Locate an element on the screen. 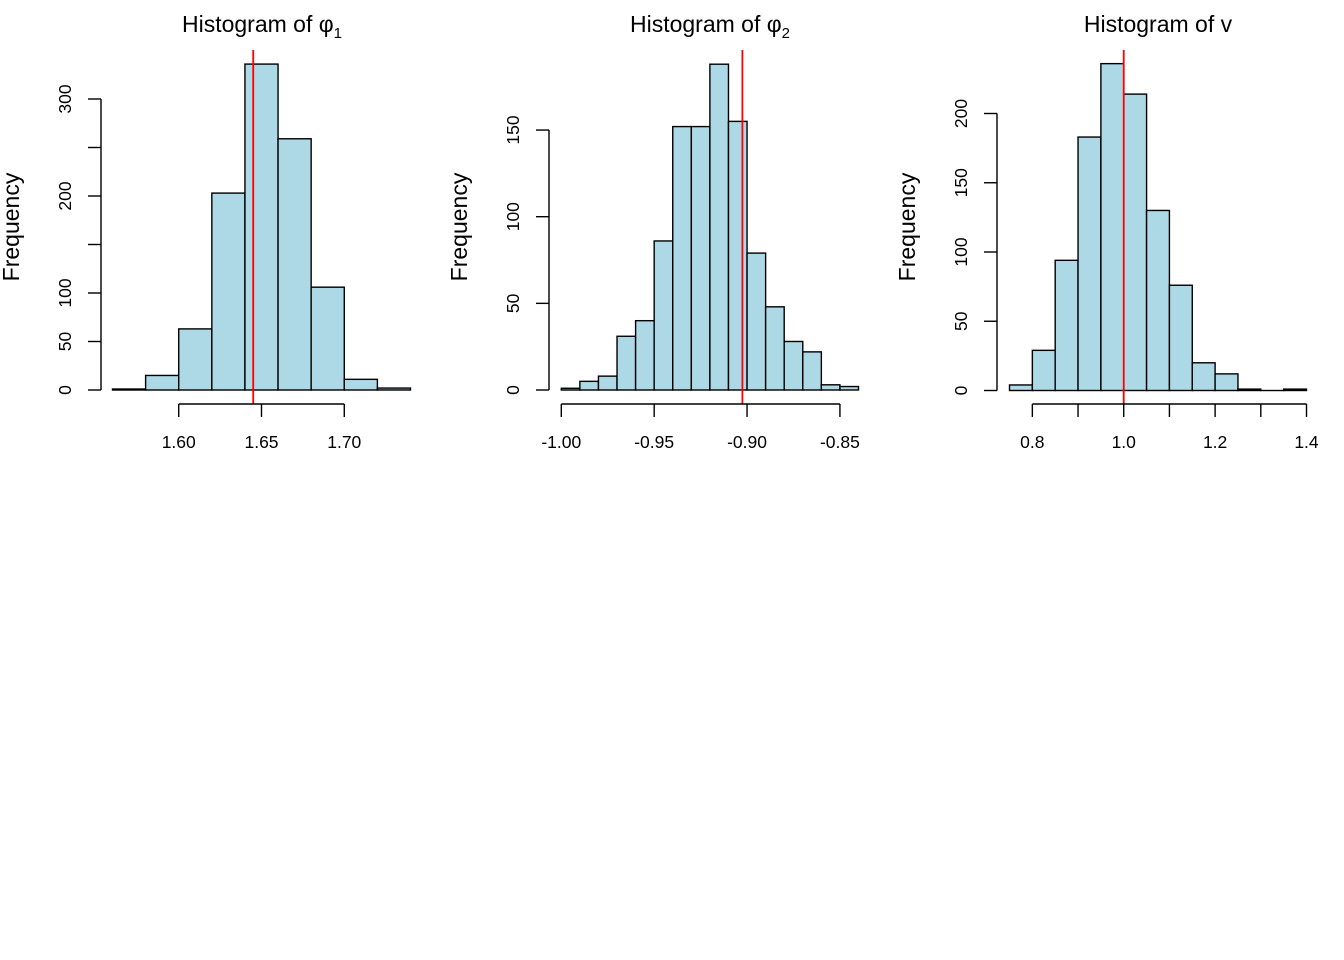 The width and height of the screenshot is (1344, 960). chart-title: Histogram of v is located at coordinates (1158, 24).